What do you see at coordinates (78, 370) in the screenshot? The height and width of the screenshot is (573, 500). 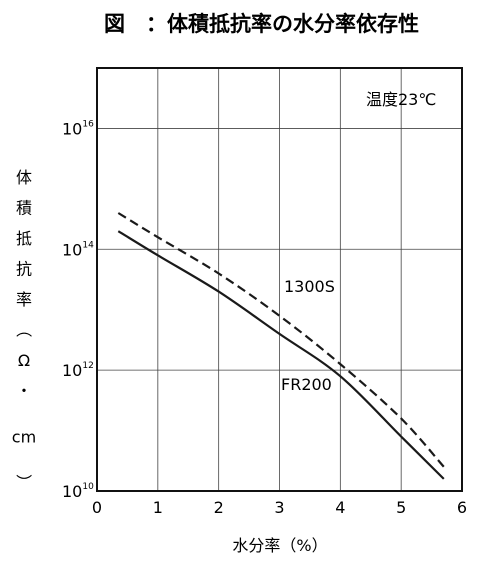 I see `y-tick-label: 1012` at bounding box center [78, 370].